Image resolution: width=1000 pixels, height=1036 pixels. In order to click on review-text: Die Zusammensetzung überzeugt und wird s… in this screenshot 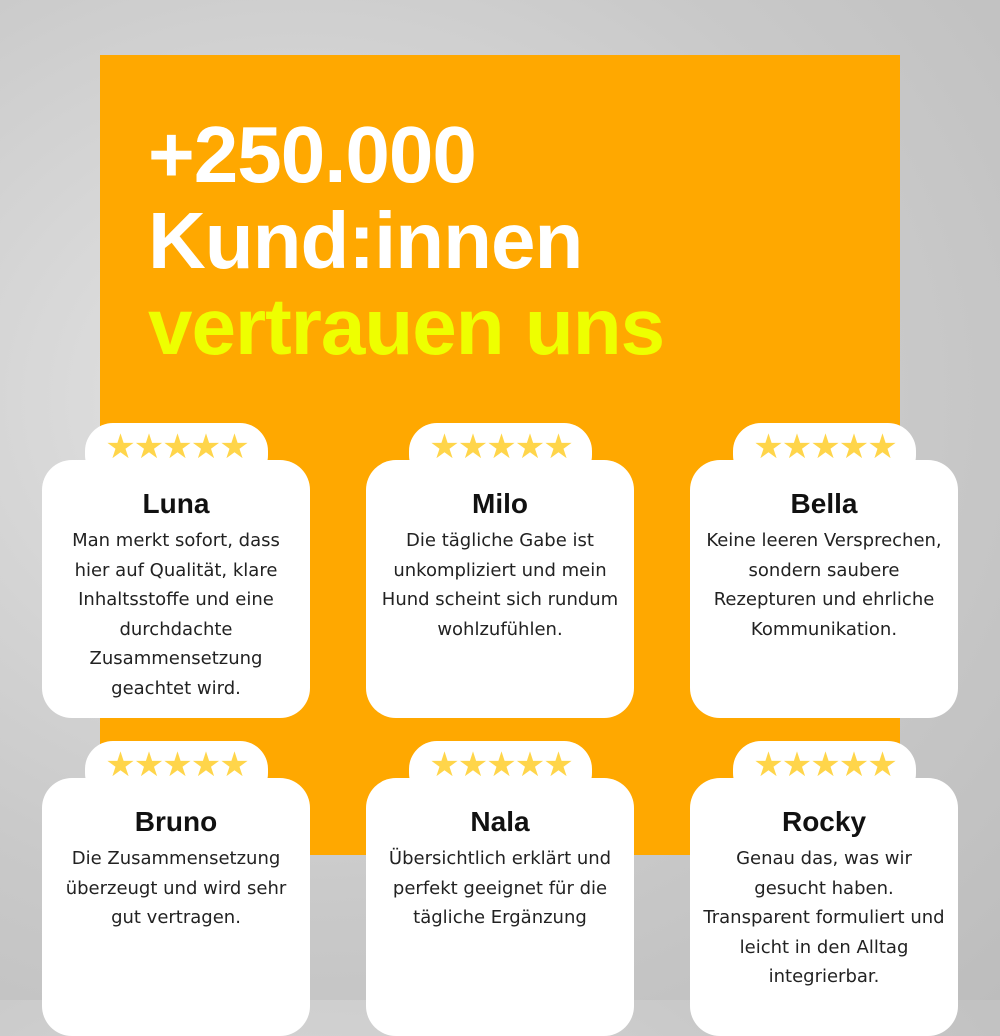, I will do `click(176, 888)`.